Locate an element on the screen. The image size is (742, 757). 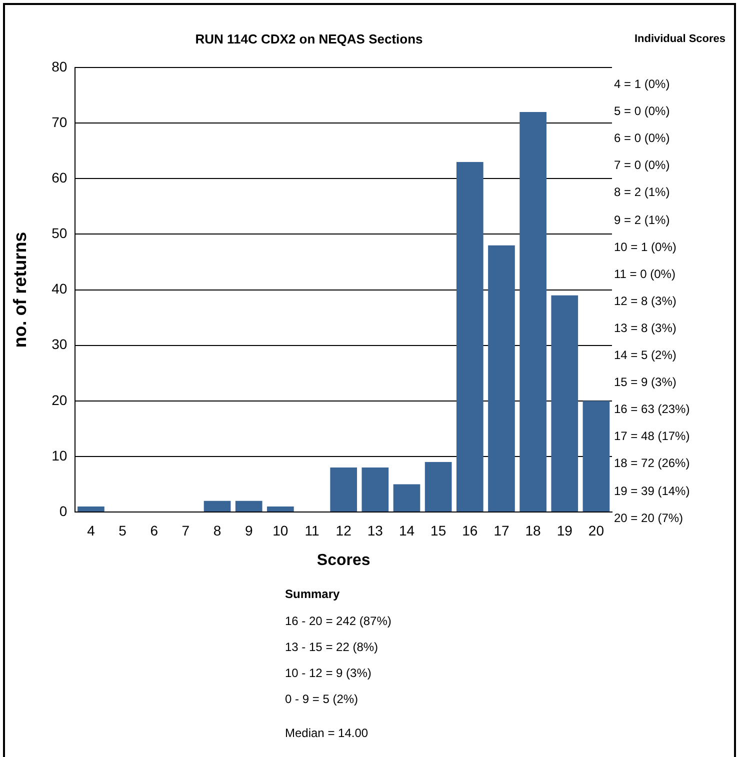
x-tick-label: 17 is located at coordinates (502, 530).